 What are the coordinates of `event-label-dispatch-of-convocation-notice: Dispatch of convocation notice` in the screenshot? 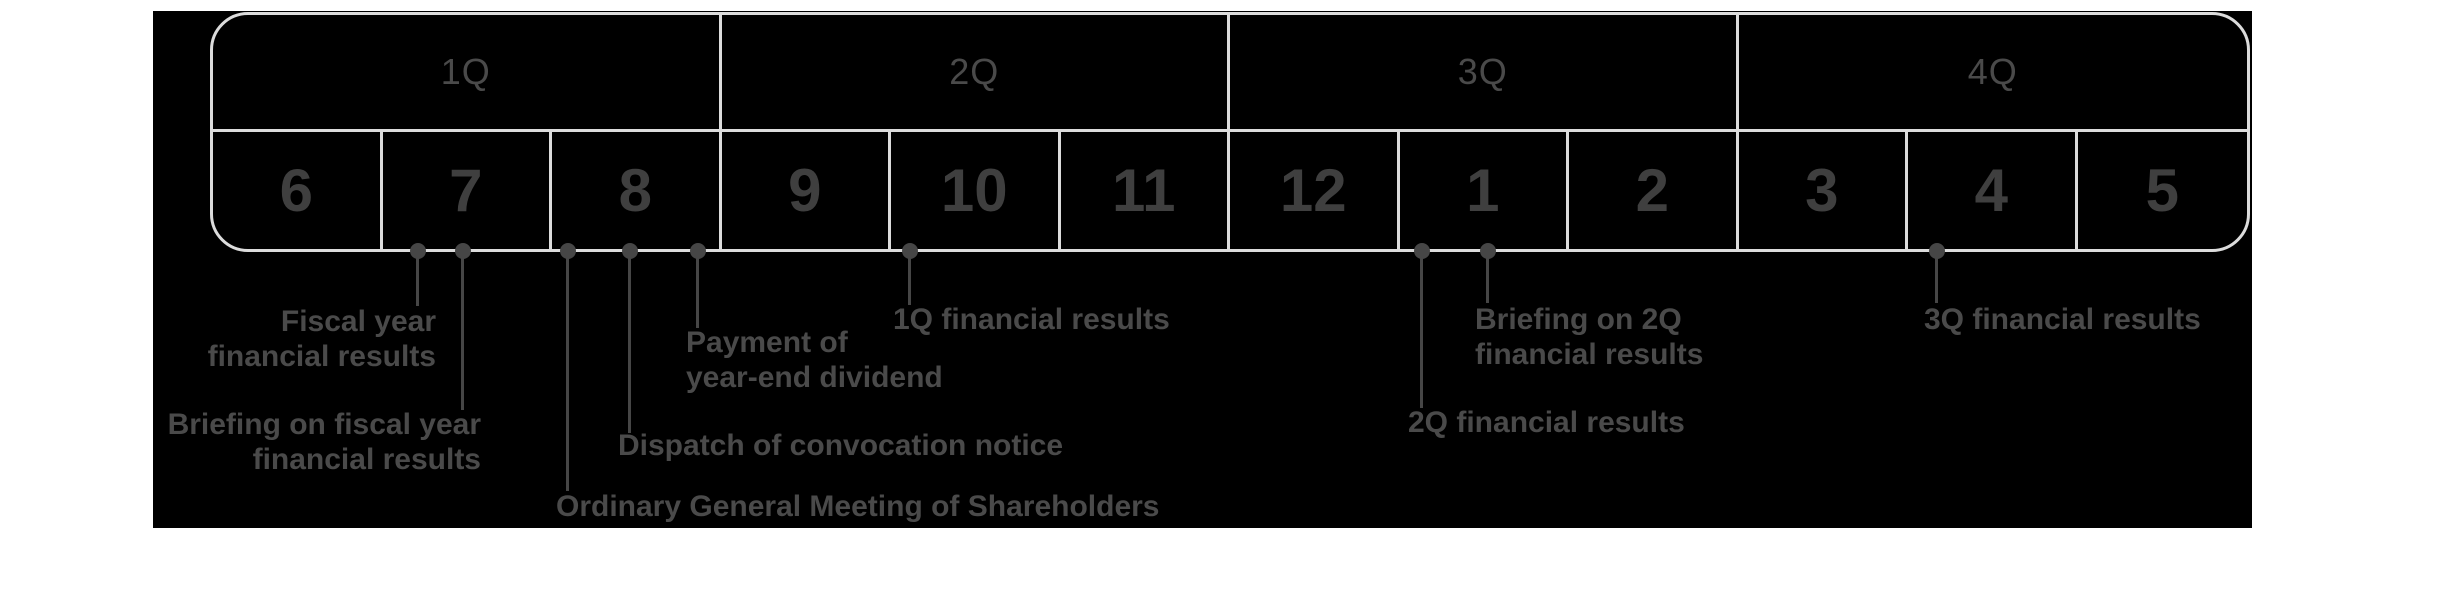 It's located at (841, 445).